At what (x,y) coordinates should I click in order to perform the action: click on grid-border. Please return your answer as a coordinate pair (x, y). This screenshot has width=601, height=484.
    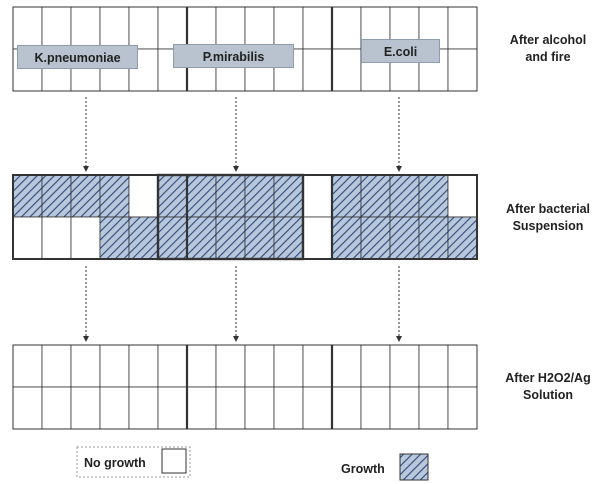
    Looking at the image, I should click on (245, 387).